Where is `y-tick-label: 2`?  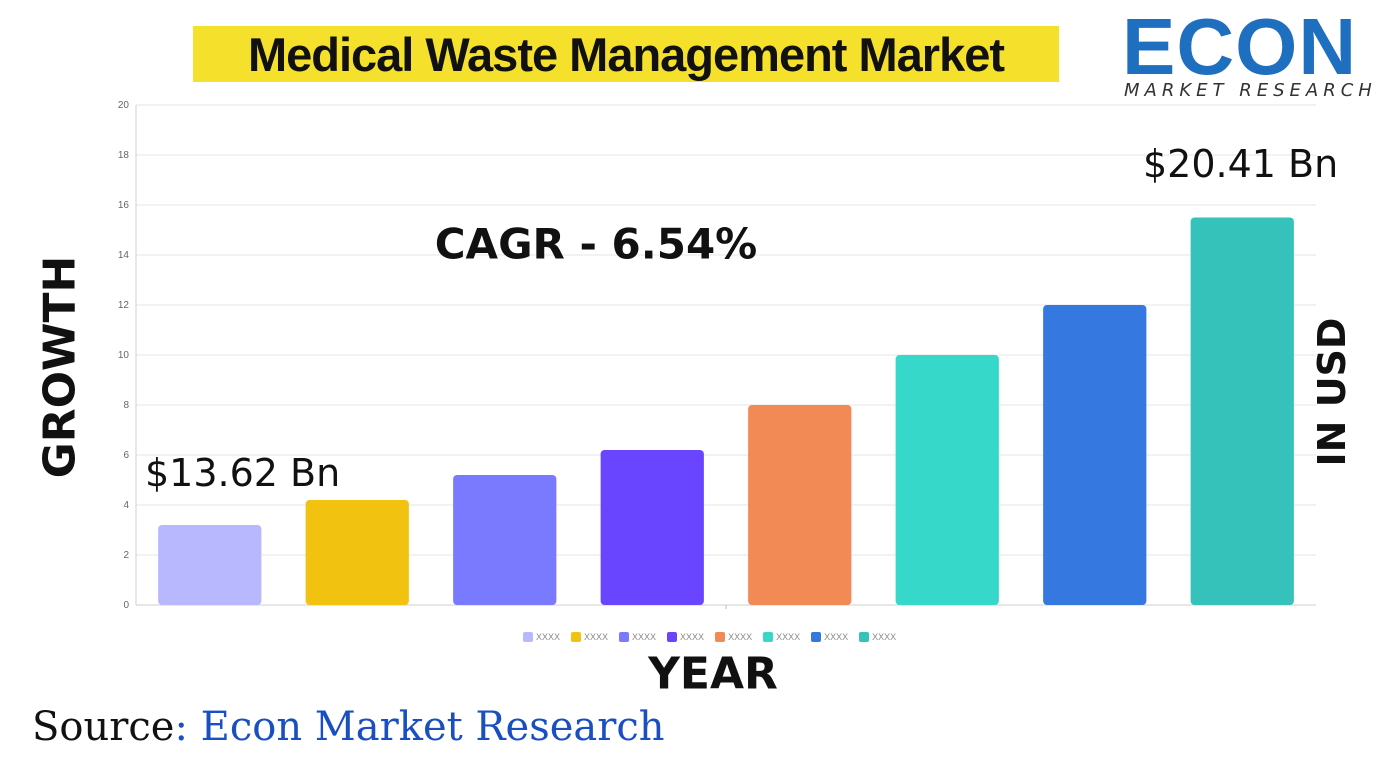
y-tick-label: 2 is located at coordinates (126, 555).